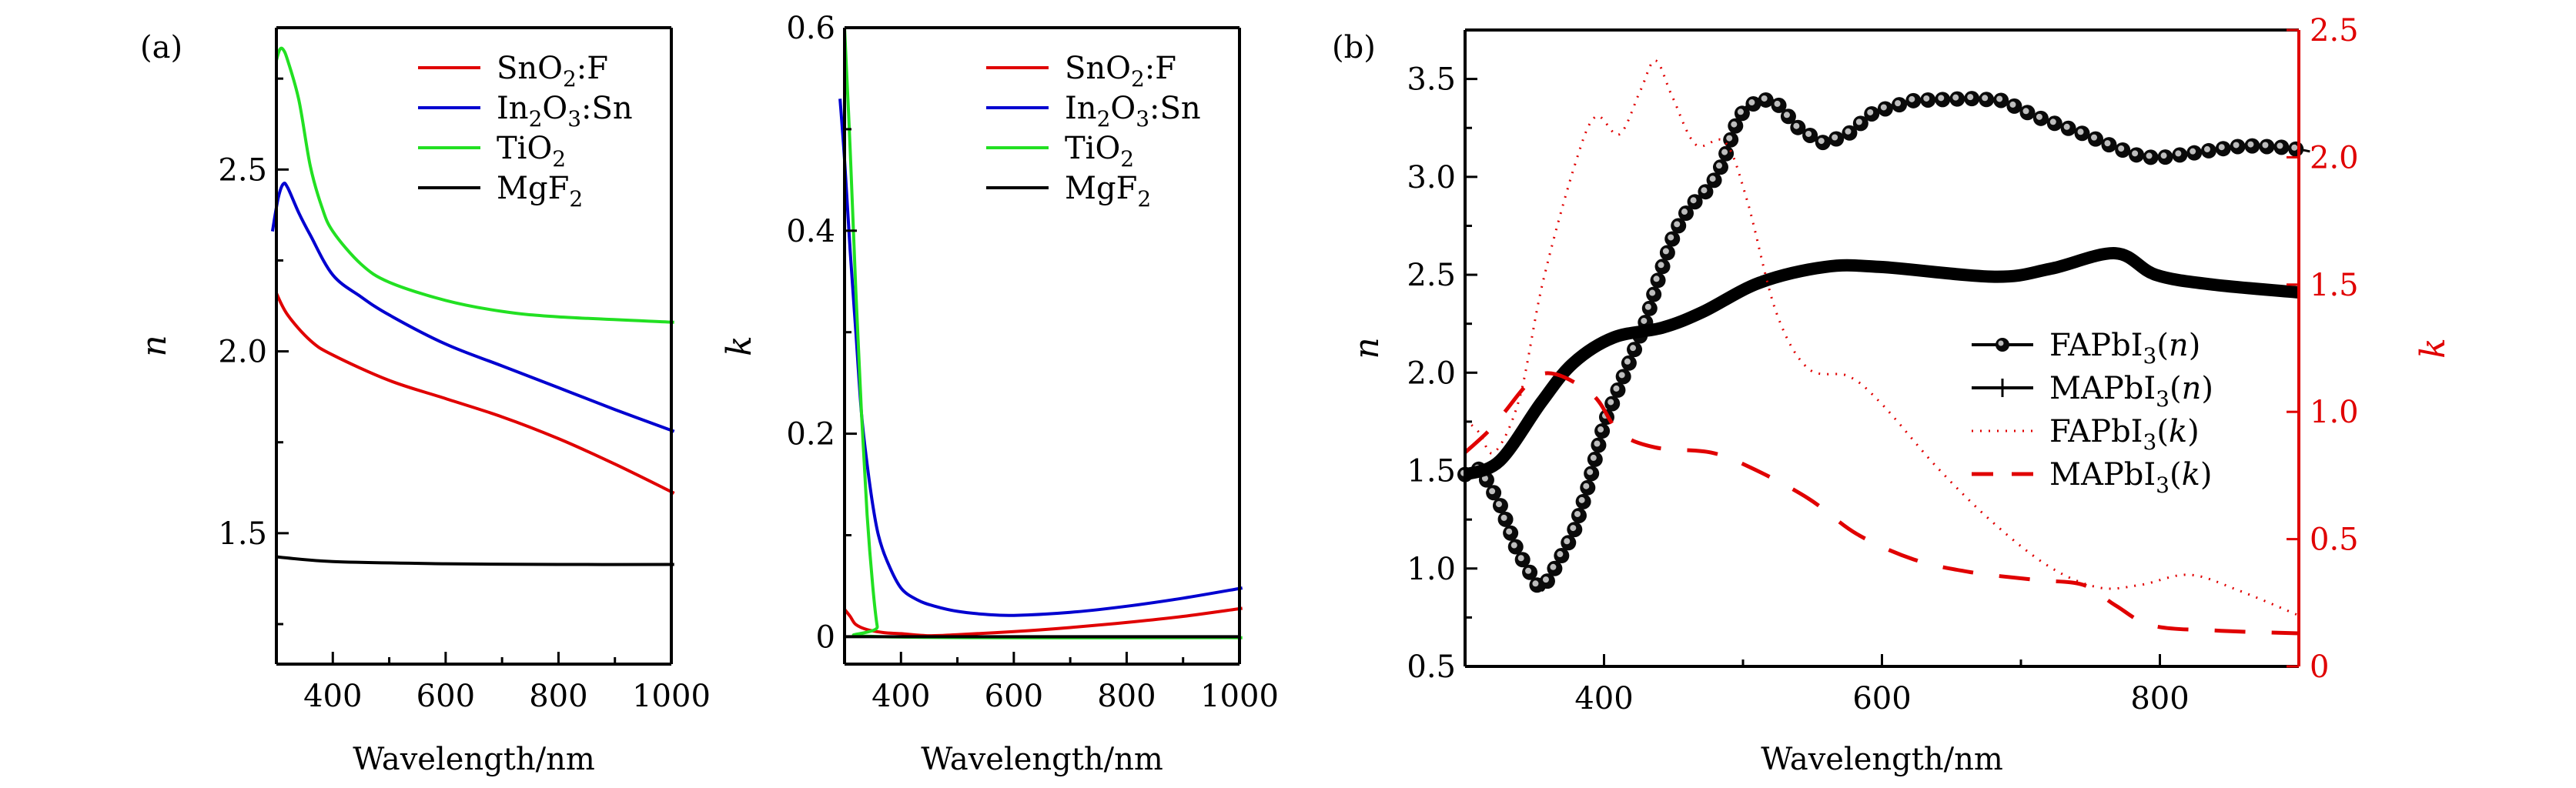  What do you see at coordinates (2178, 431) in the screenshot?
I see `legend-label-part: k` at bounding box center [2178, 431].